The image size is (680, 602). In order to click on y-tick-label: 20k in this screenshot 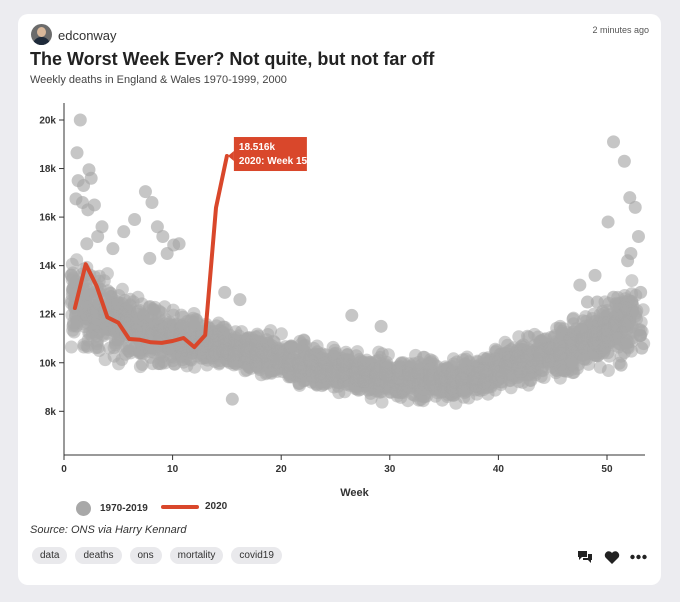, I will do `click(47, 120)`.